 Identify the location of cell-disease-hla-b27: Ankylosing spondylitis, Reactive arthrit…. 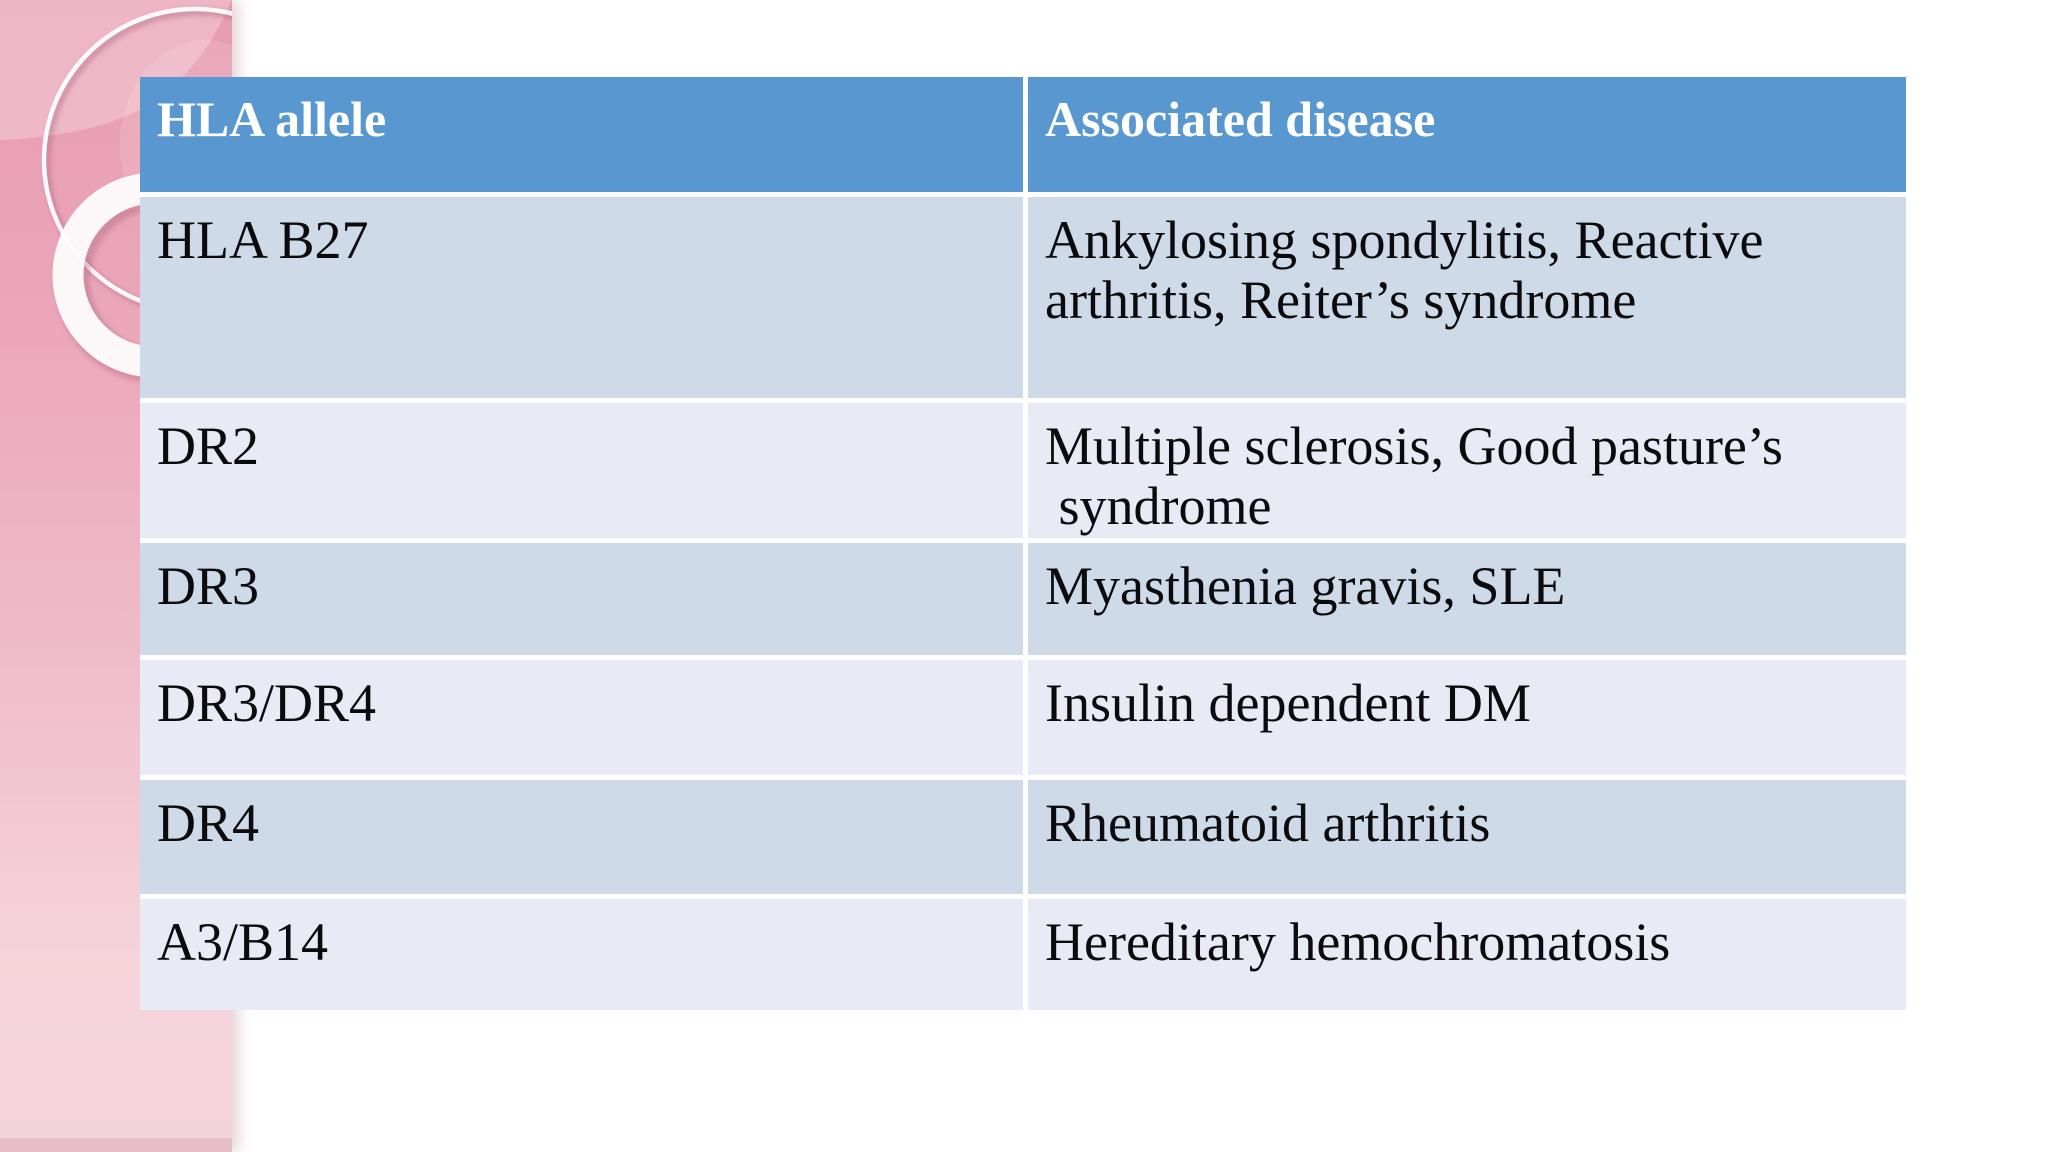
(1467, 297).